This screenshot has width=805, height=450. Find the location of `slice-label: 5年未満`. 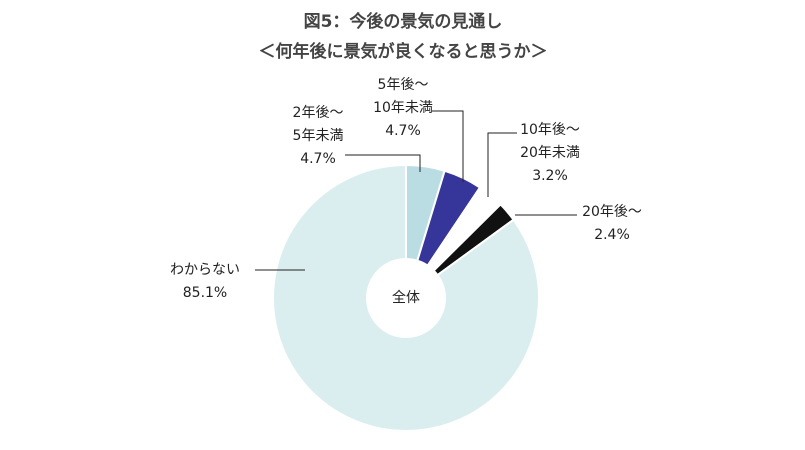

slice-label: 5年未満 is located at coordinates (318, 136).